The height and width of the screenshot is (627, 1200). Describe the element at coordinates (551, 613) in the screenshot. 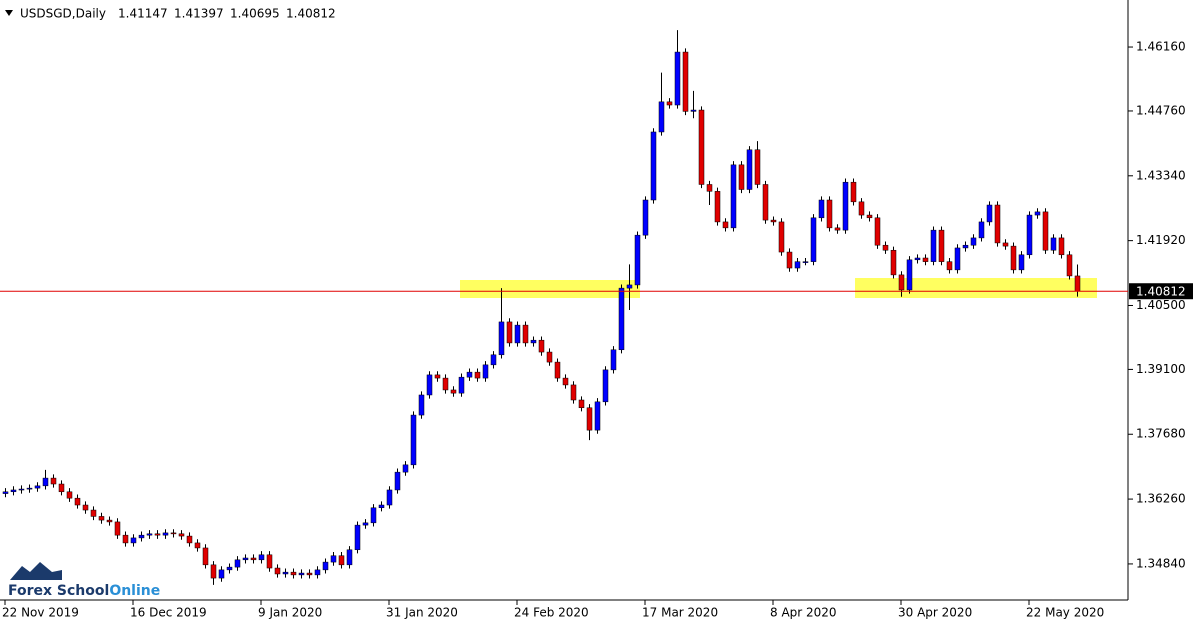

I see `x-tick-label: 24 Feb 2020` at that location.